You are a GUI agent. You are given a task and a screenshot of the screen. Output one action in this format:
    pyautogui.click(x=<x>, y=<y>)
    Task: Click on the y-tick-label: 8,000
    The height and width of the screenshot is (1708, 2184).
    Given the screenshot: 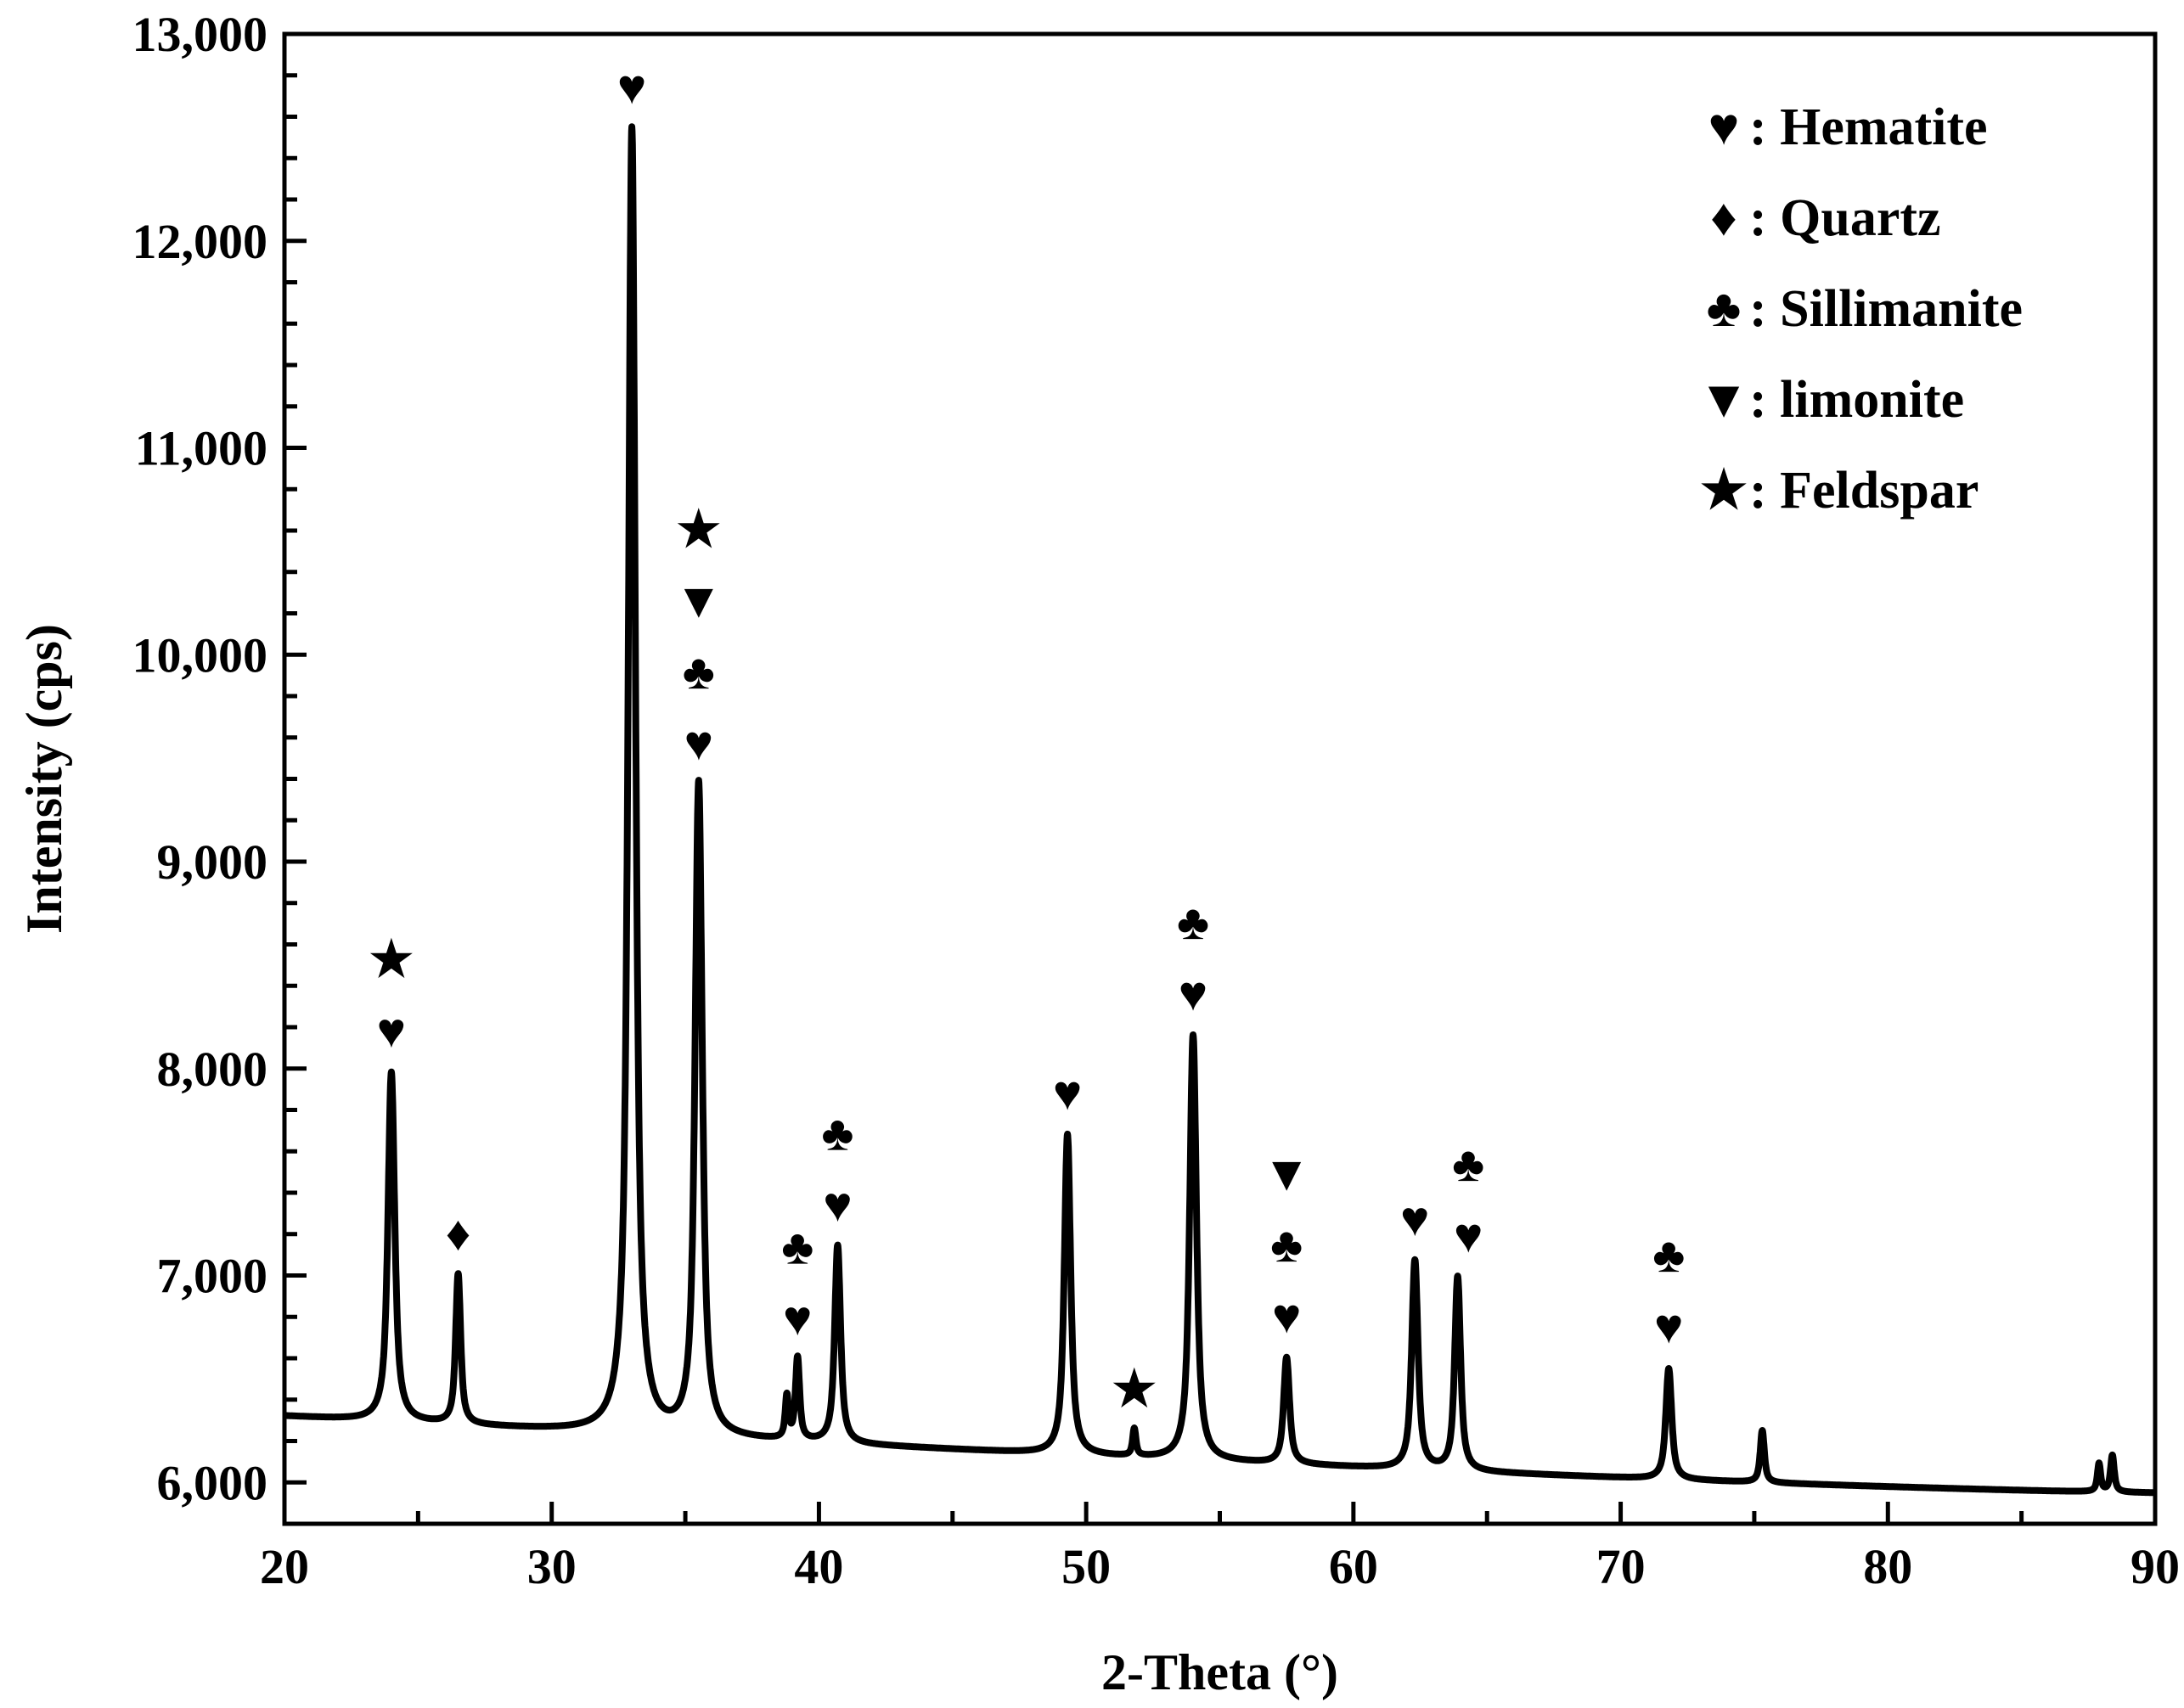 What is the action you would take?
    pyautogui.click(x=212, y=1069)
    